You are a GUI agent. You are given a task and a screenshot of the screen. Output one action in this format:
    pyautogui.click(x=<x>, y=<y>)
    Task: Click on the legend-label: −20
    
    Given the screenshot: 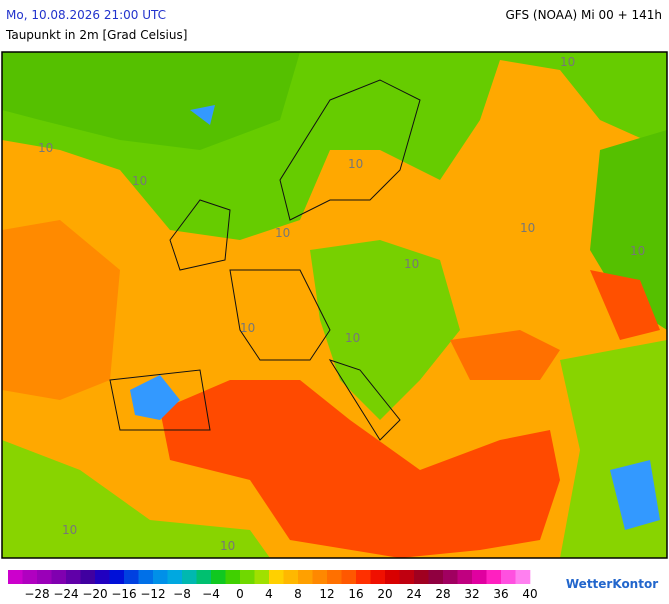 What is the action you would take?
    pyautogui.click(x=94, y=593)
    